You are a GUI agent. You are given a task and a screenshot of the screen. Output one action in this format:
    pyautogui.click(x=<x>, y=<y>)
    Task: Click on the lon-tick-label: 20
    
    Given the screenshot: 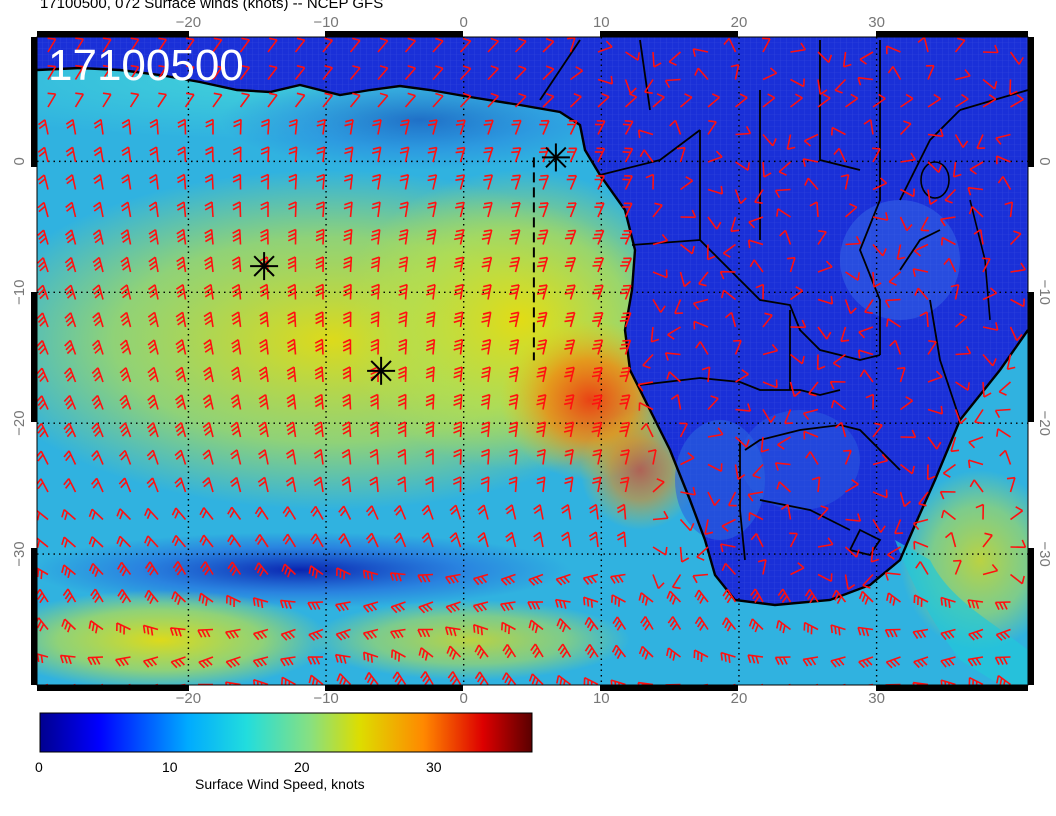 What is the action you would take?
    pyautogui.click(x=739, y=22)
    